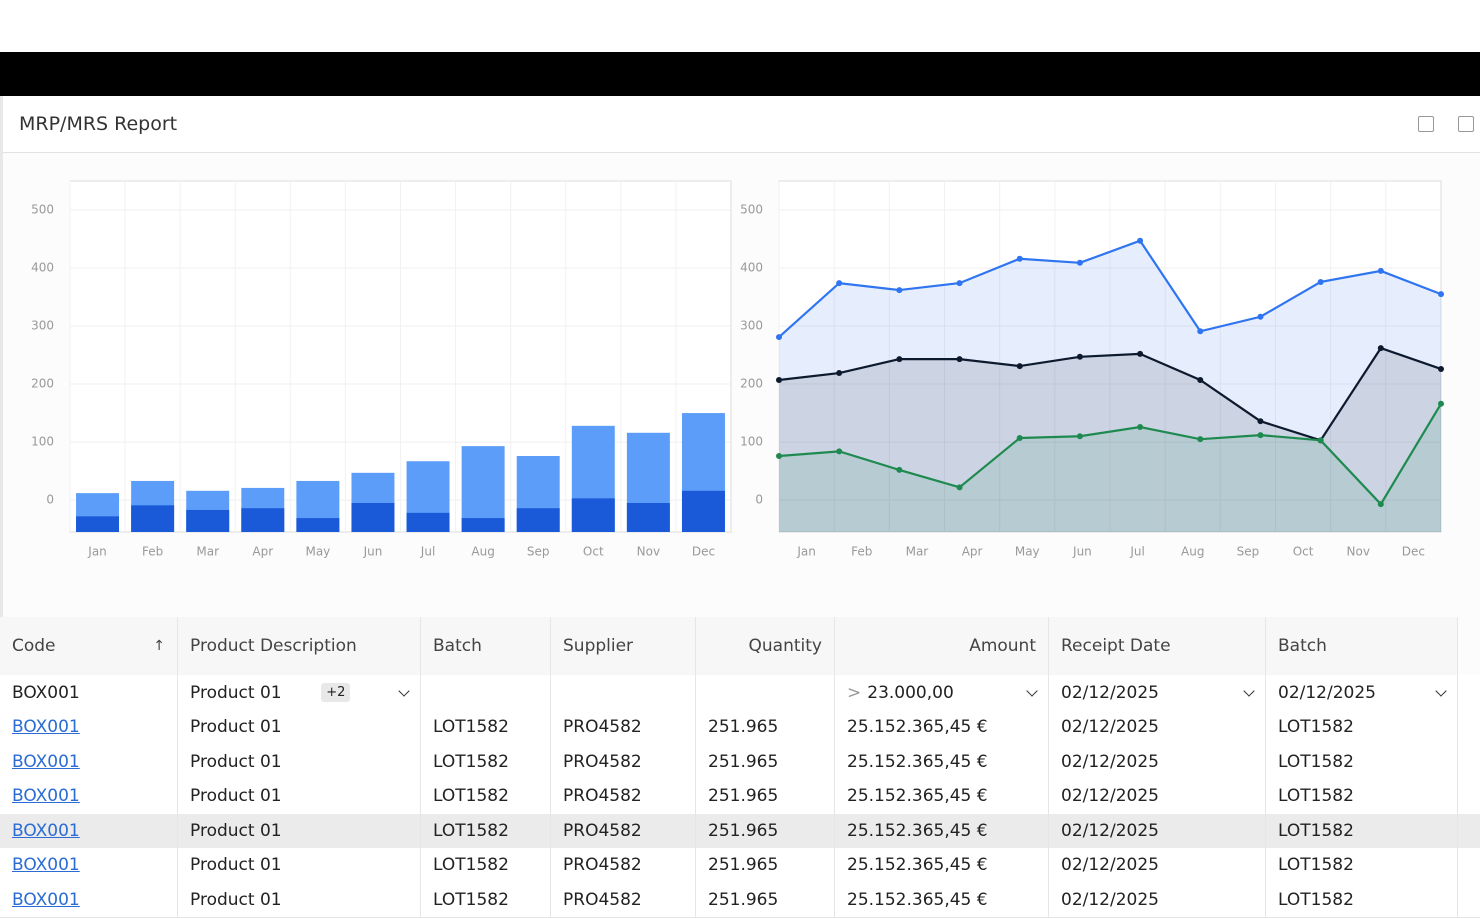 This screenshot has height=918, width=1480. Describe the element at coordinates (703, 552) in the screenshot. I see `x-tick-label: Dec` at that location.